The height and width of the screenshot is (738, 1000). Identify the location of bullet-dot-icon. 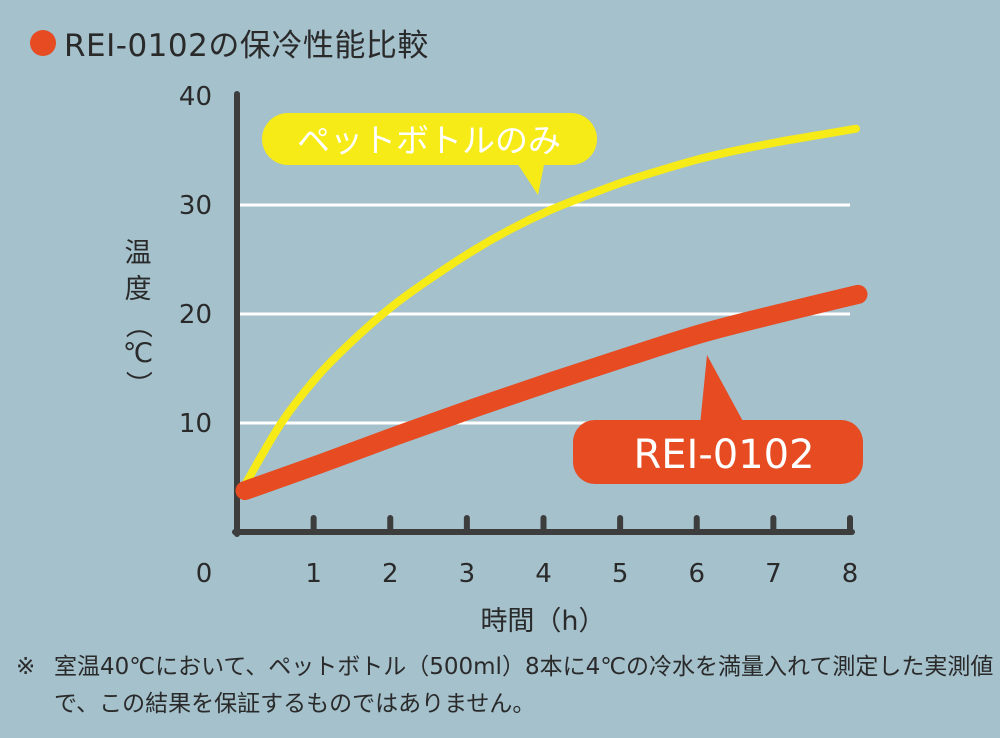
(43, 42).